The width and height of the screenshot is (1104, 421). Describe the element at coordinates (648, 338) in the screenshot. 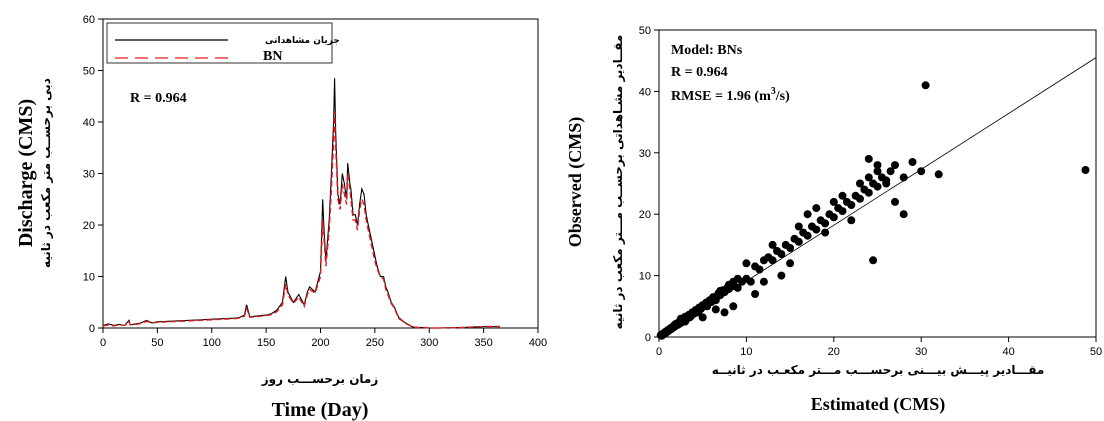

I see `right-ytick-label: 0` at that location.